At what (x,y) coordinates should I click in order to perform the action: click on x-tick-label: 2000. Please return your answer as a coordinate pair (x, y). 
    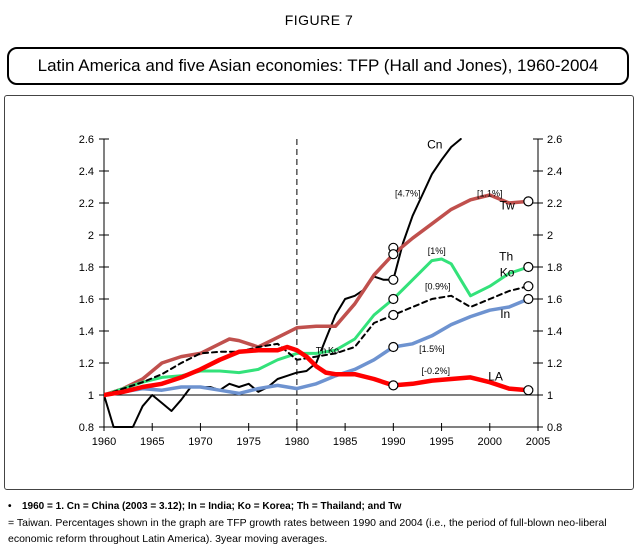
    Looking at the image, I should click on (490, 442).